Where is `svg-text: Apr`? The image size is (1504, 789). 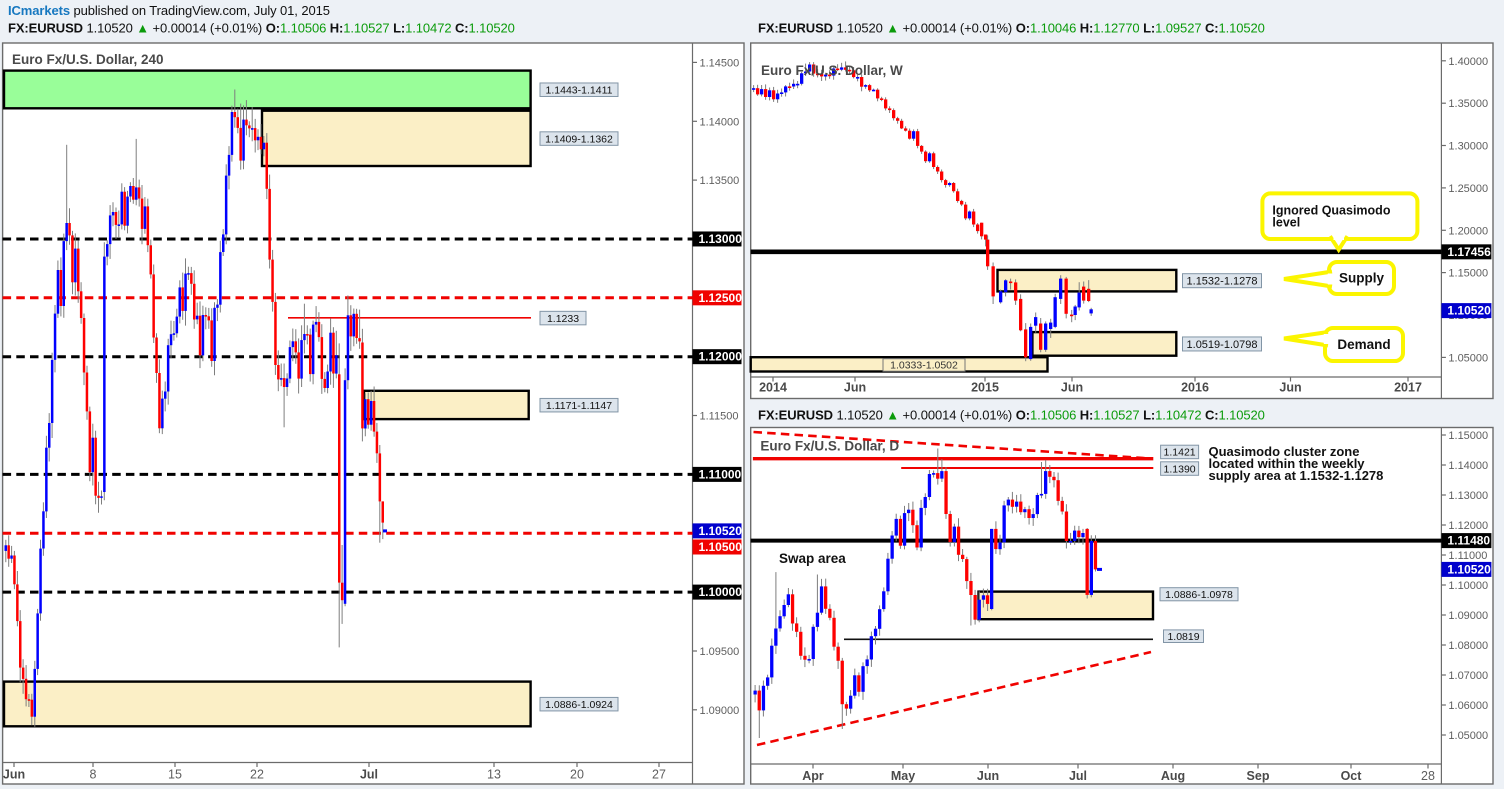
svg-text: Apr is located at coordinates (813, 776).